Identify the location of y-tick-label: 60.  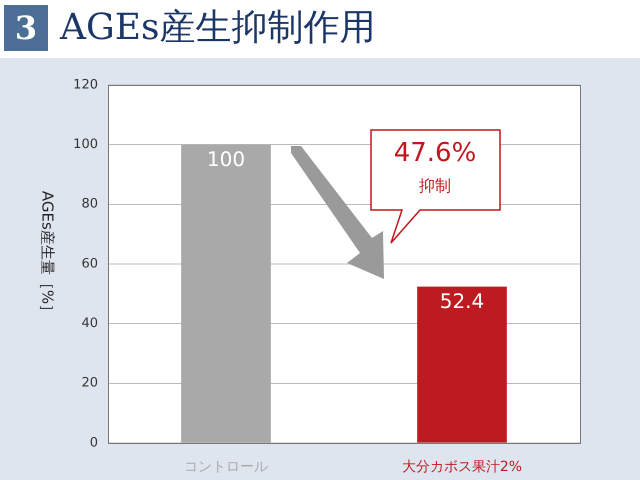
(89, 264).